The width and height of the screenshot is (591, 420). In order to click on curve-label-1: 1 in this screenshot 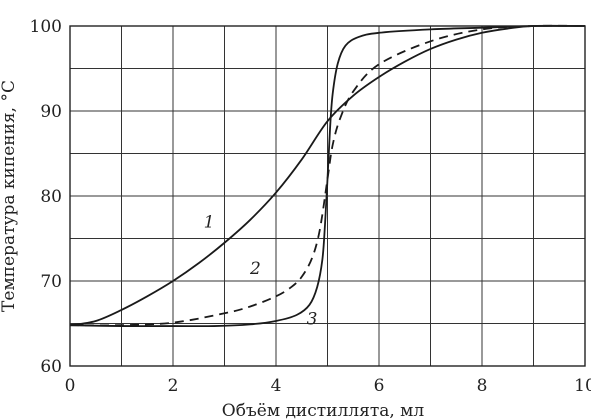, I will do `click(209, 222)`.